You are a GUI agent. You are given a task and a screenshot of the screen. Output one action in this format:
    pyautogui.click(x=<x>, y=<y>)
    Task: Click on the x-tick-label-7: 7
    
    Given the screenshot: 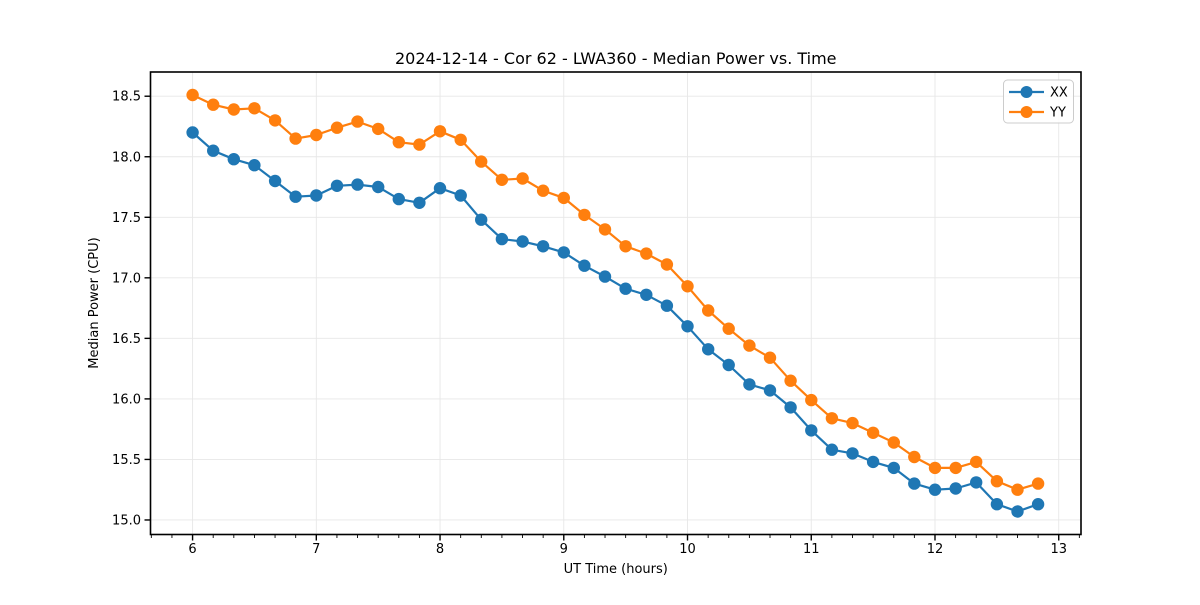 What is the action you would take?
    pyautogui.click(x=316, y=549)
    